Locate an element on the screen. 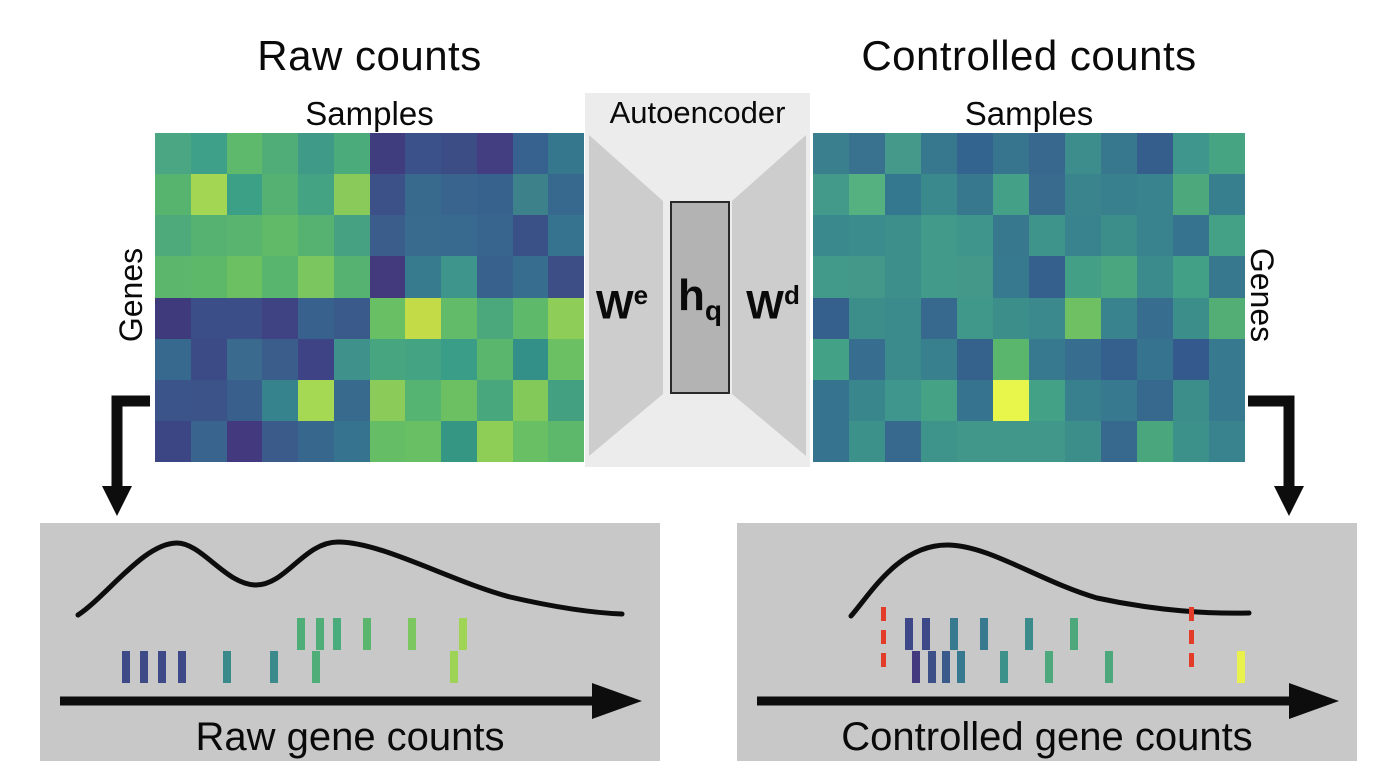  decoder-trapezoid-shape is located at coordinates (769, 295).